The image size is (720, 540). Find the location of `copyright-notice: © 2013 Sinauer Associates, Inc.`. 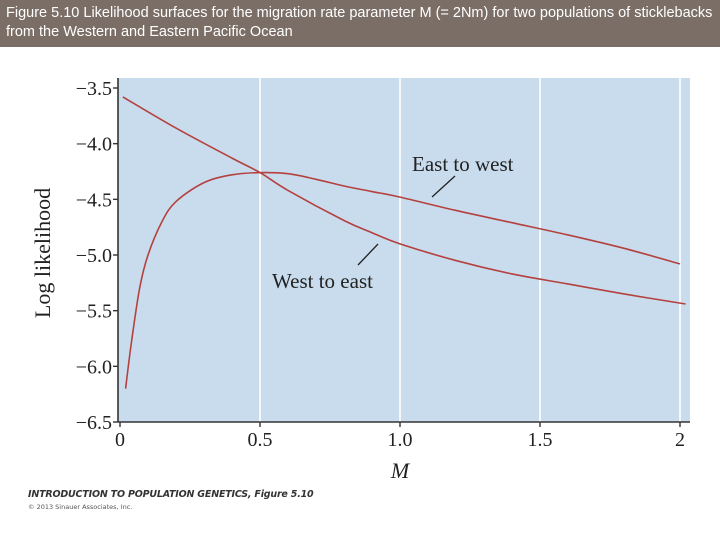

copyright-notice: © 2013 Sinauer Associates, Inc. is located at coordinates (80, 507).